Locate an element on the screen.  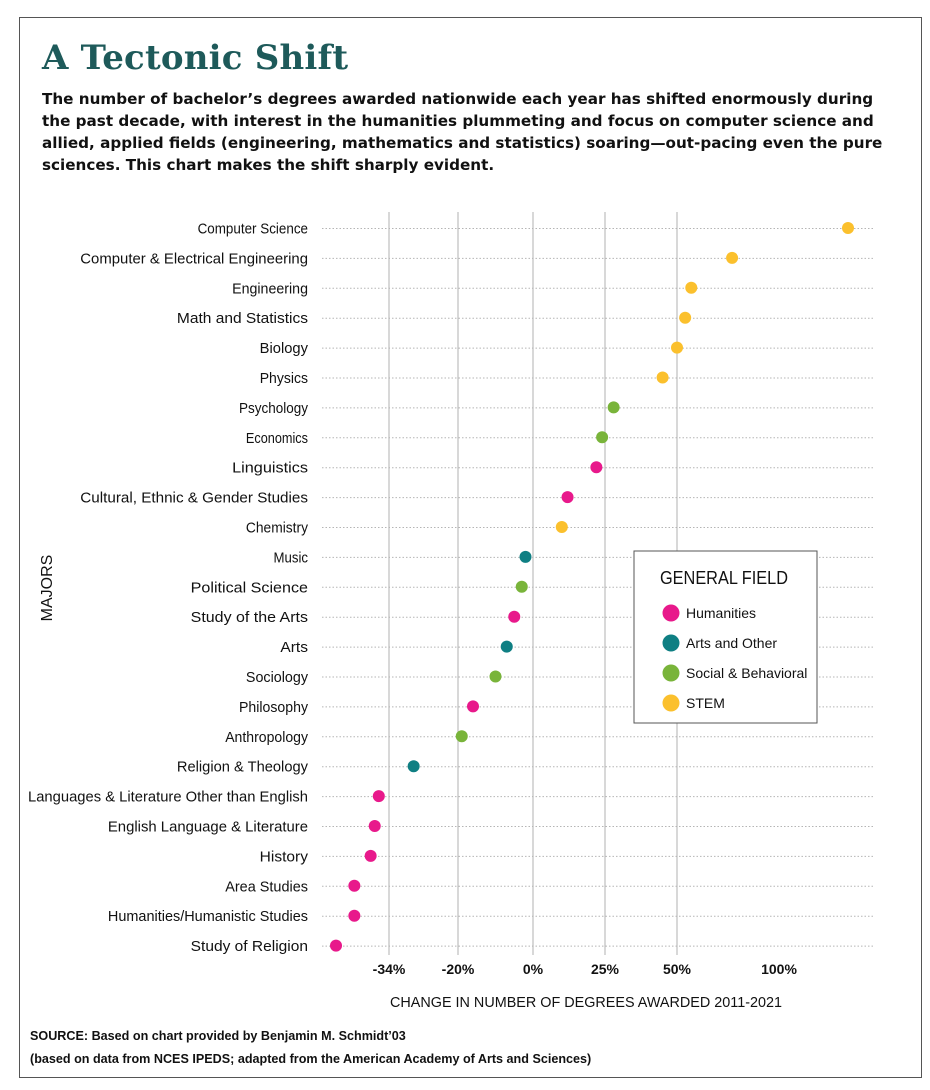
category-label: Engineering is located at coordinates (270, 289).